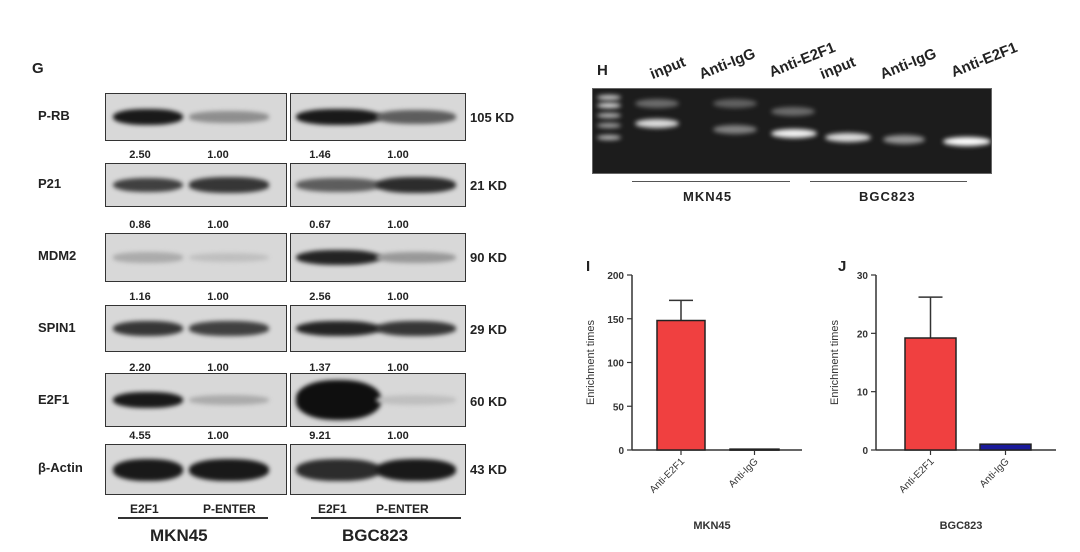 This screenshot has width=1080, height=552. I want to click on panel-g-label: G, so click(38, 68).